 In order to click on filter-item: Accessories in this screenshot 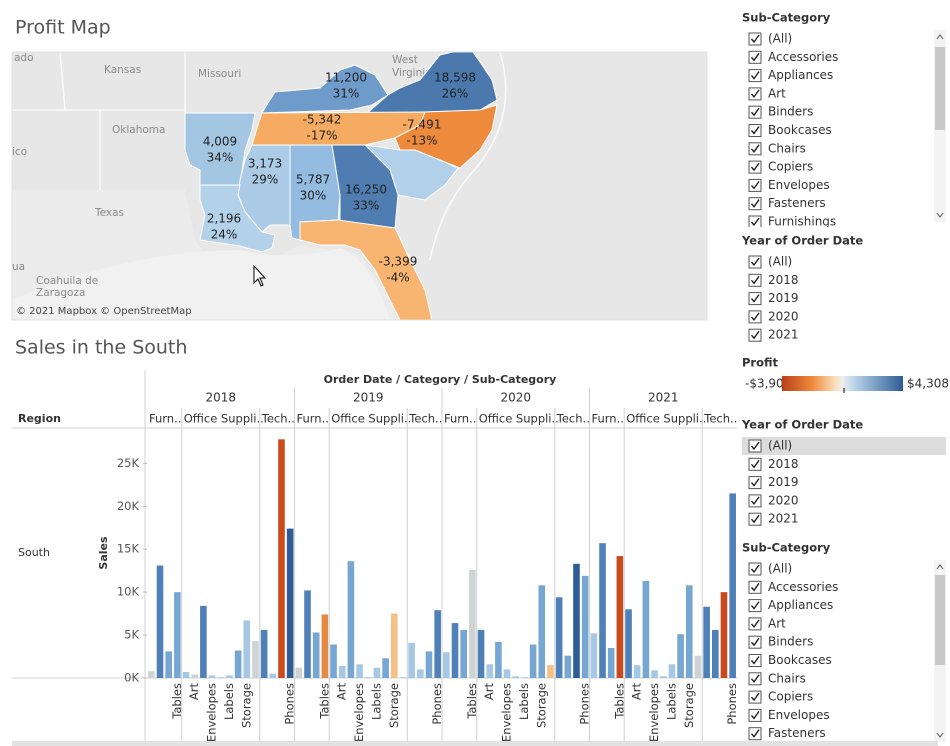, I will do `click(803, 57)`.